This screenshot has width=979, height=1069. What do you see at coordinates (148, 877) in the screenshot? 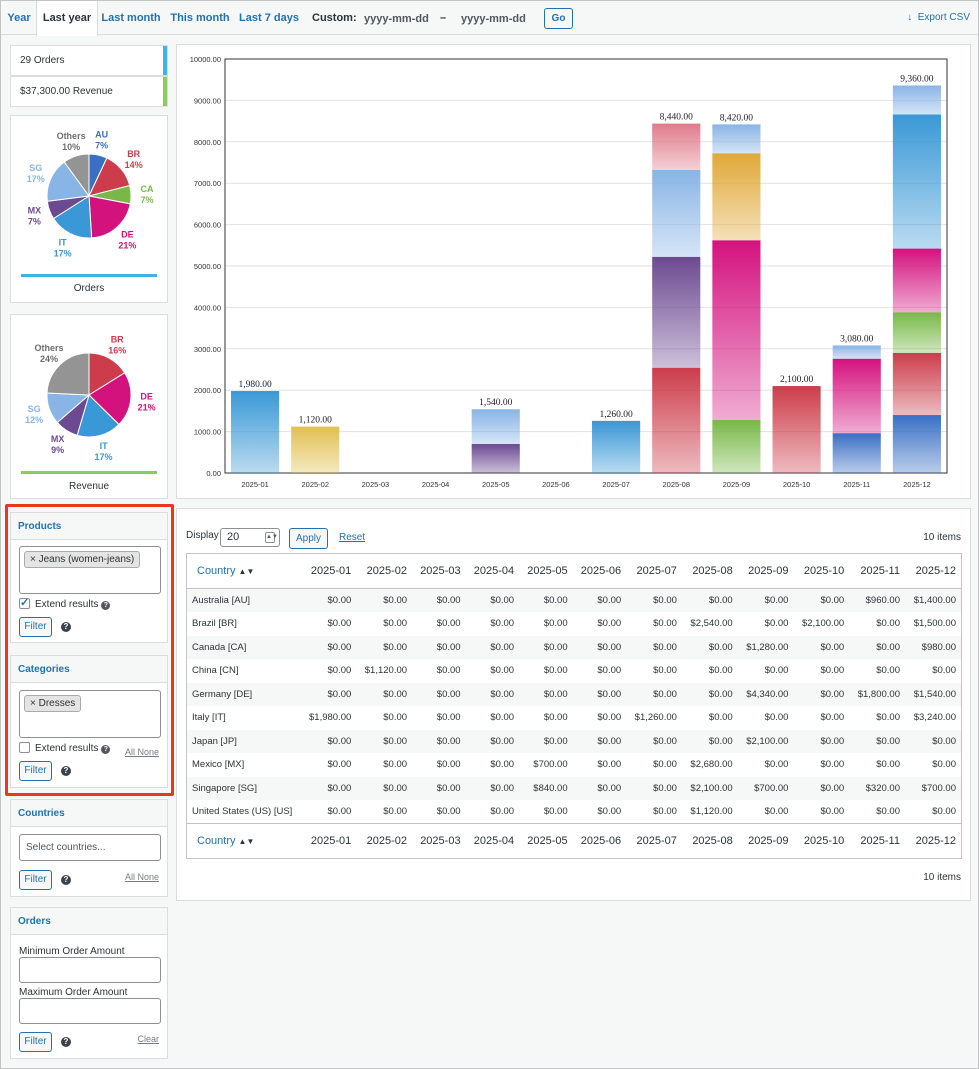
I see `countries-none-link: None` at bounding box center [148, 877].